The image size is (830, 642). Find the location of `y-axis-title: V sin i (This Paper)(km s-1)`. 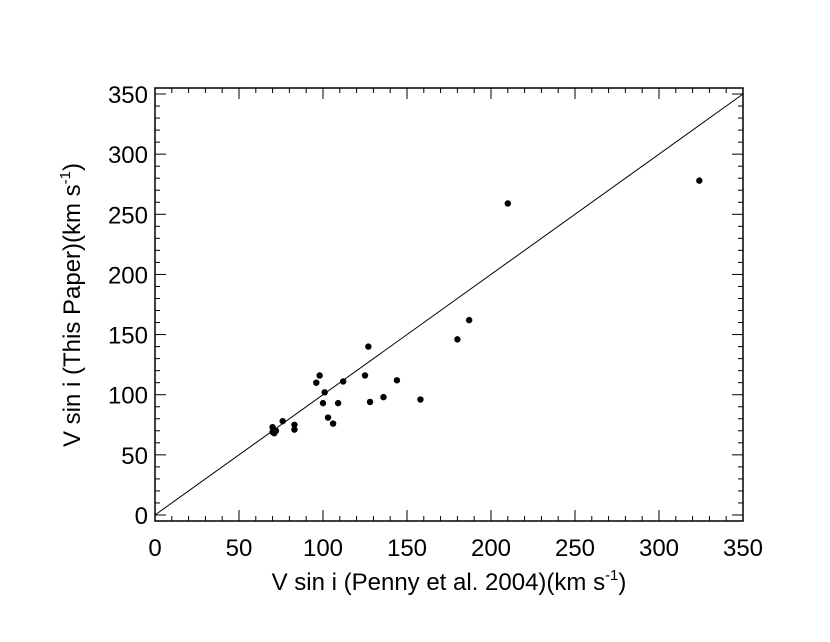

y-axis-title: V sin i (This Paper)(km s-1) is located at coordinates (71, 305).